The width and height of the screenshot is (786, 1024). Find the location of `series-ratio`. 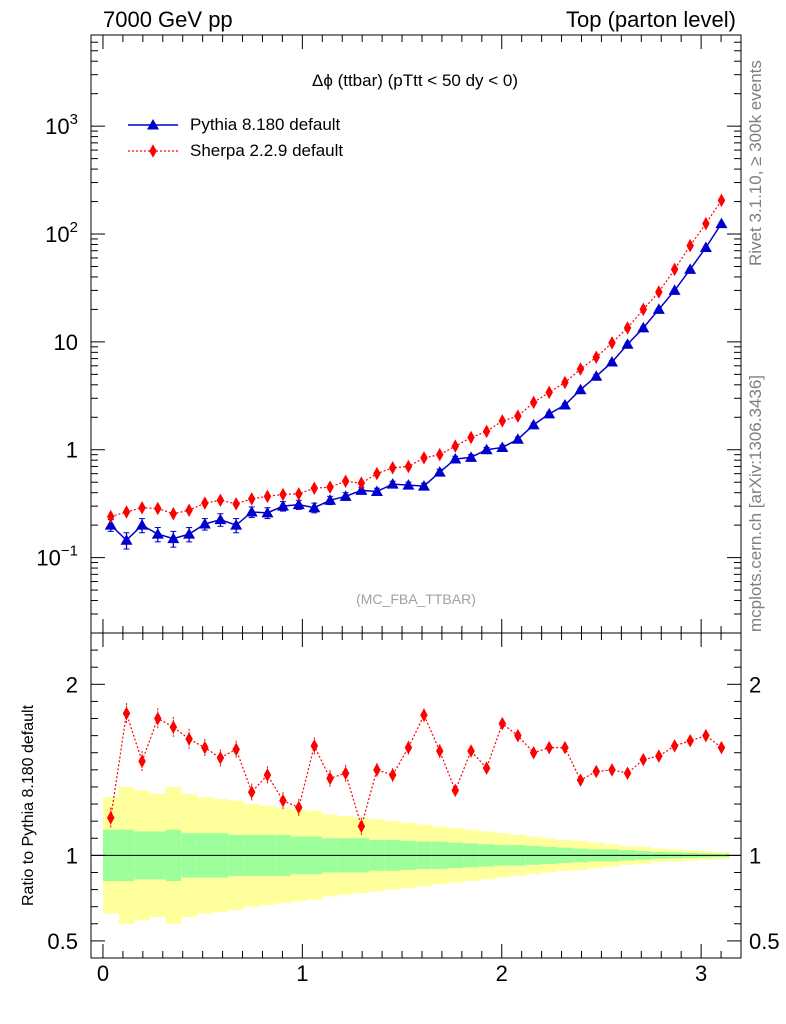

series-ratio is located at coordinates (416, 769).